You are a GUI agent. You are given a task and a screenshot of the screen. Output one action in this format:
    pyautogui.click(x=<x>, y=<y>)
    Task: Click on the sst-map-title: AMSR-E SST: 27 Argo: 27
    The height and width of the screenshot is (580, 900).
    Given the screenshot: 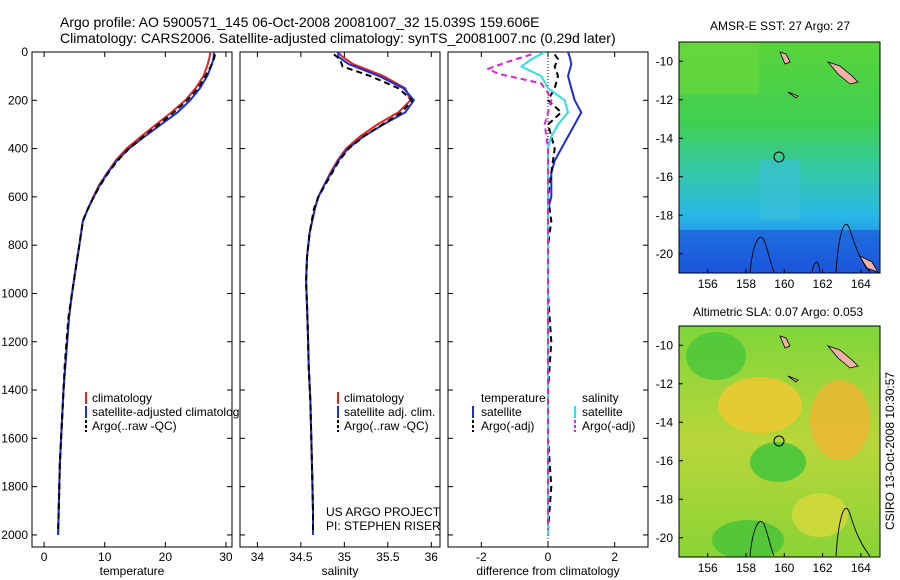 What is the action you would take?
    pyautogui.click(x=780, y=26)
    